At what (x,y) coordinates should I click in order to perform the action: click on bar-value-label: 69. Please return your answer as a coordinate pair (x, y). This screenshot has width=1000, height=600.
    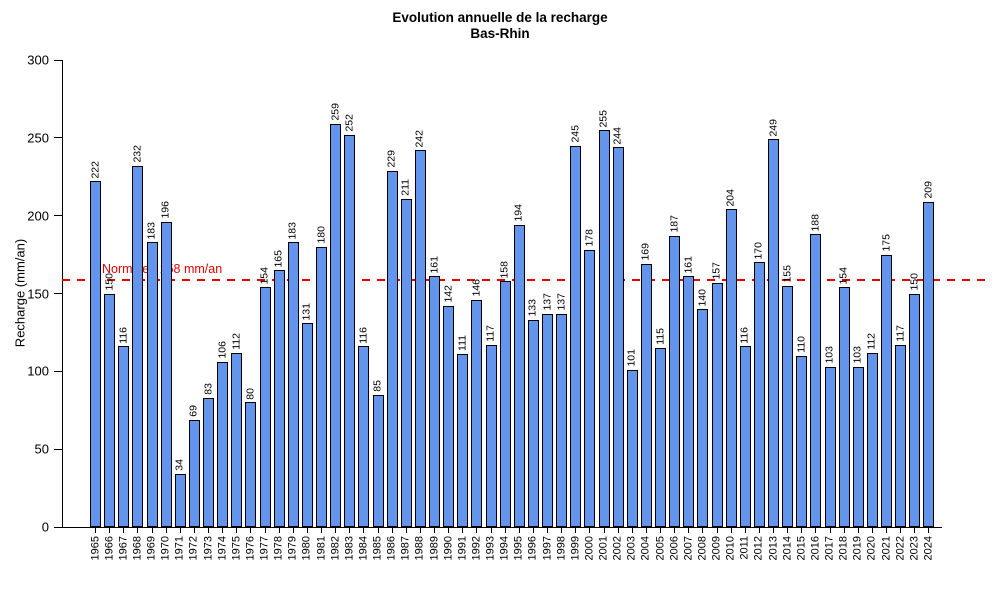
    Looking at the image, I should click on (193, 410).